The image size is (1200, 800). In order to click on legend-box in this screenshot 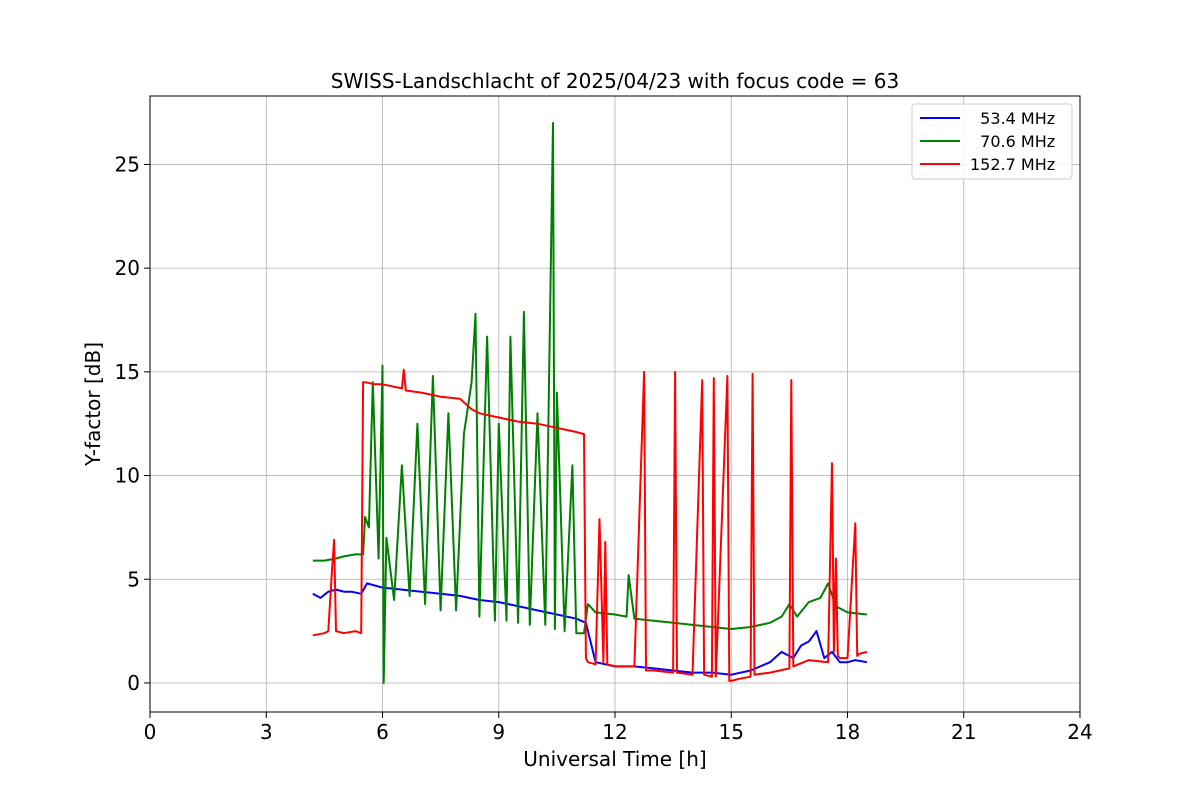, I will do `click(992, 141)`.